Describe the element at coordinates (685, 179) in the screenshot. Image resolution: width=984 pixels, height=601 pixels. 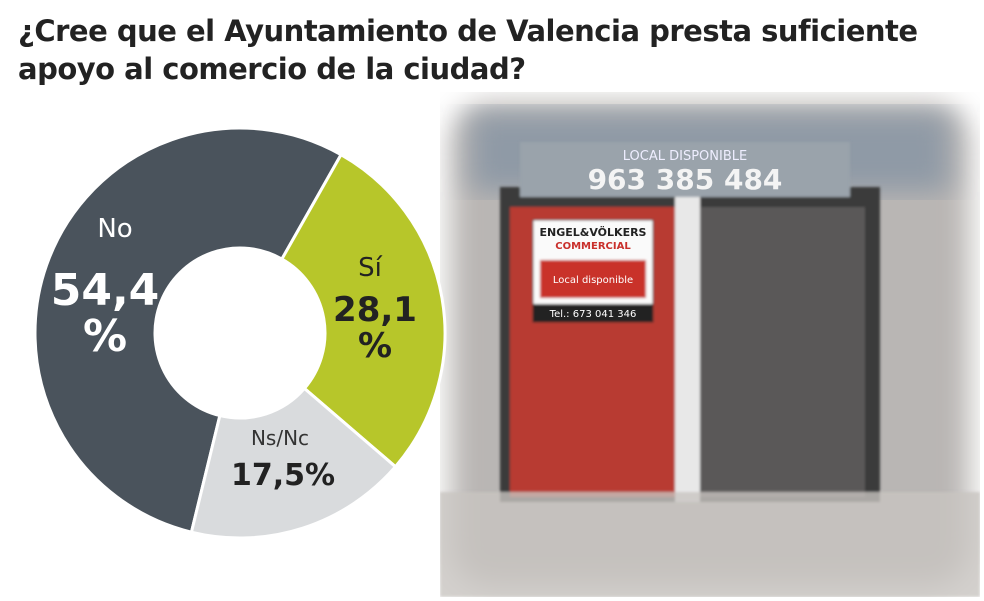
I see `photo-phone: 963 385 484` at that location.